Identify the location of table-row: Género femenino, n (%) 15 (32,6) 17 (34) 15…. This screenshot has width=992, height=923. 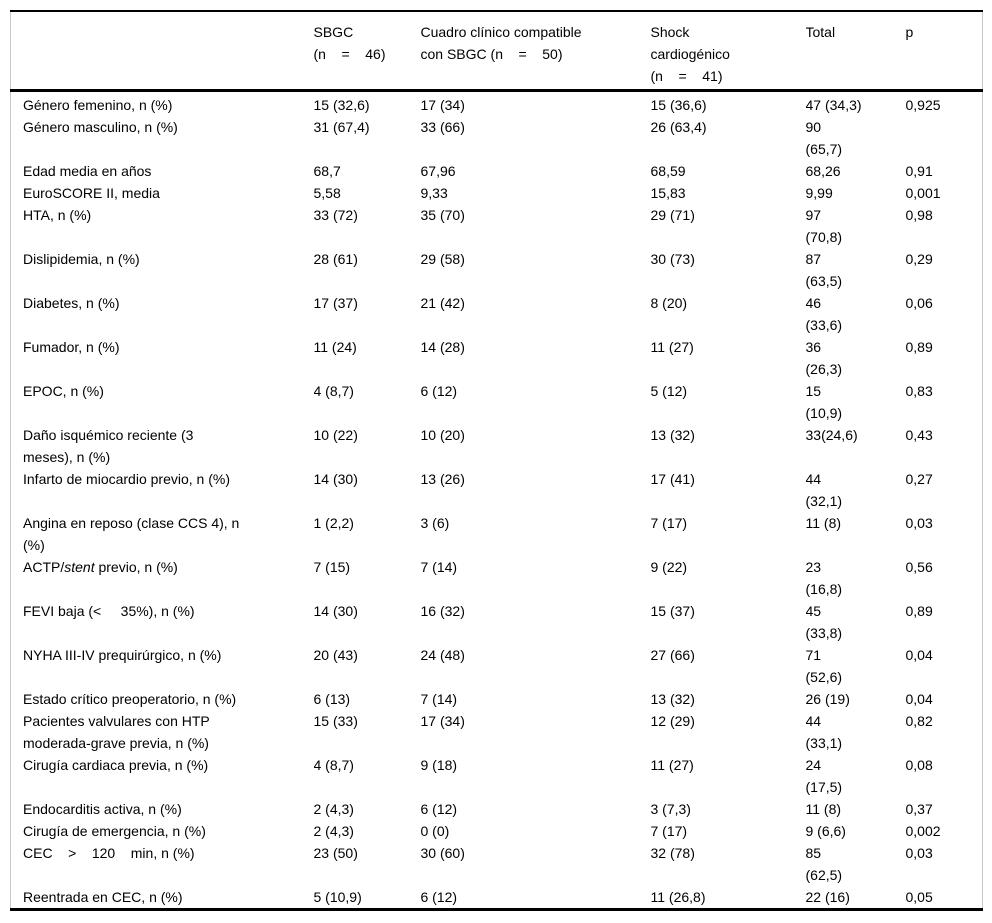
(497, 104).